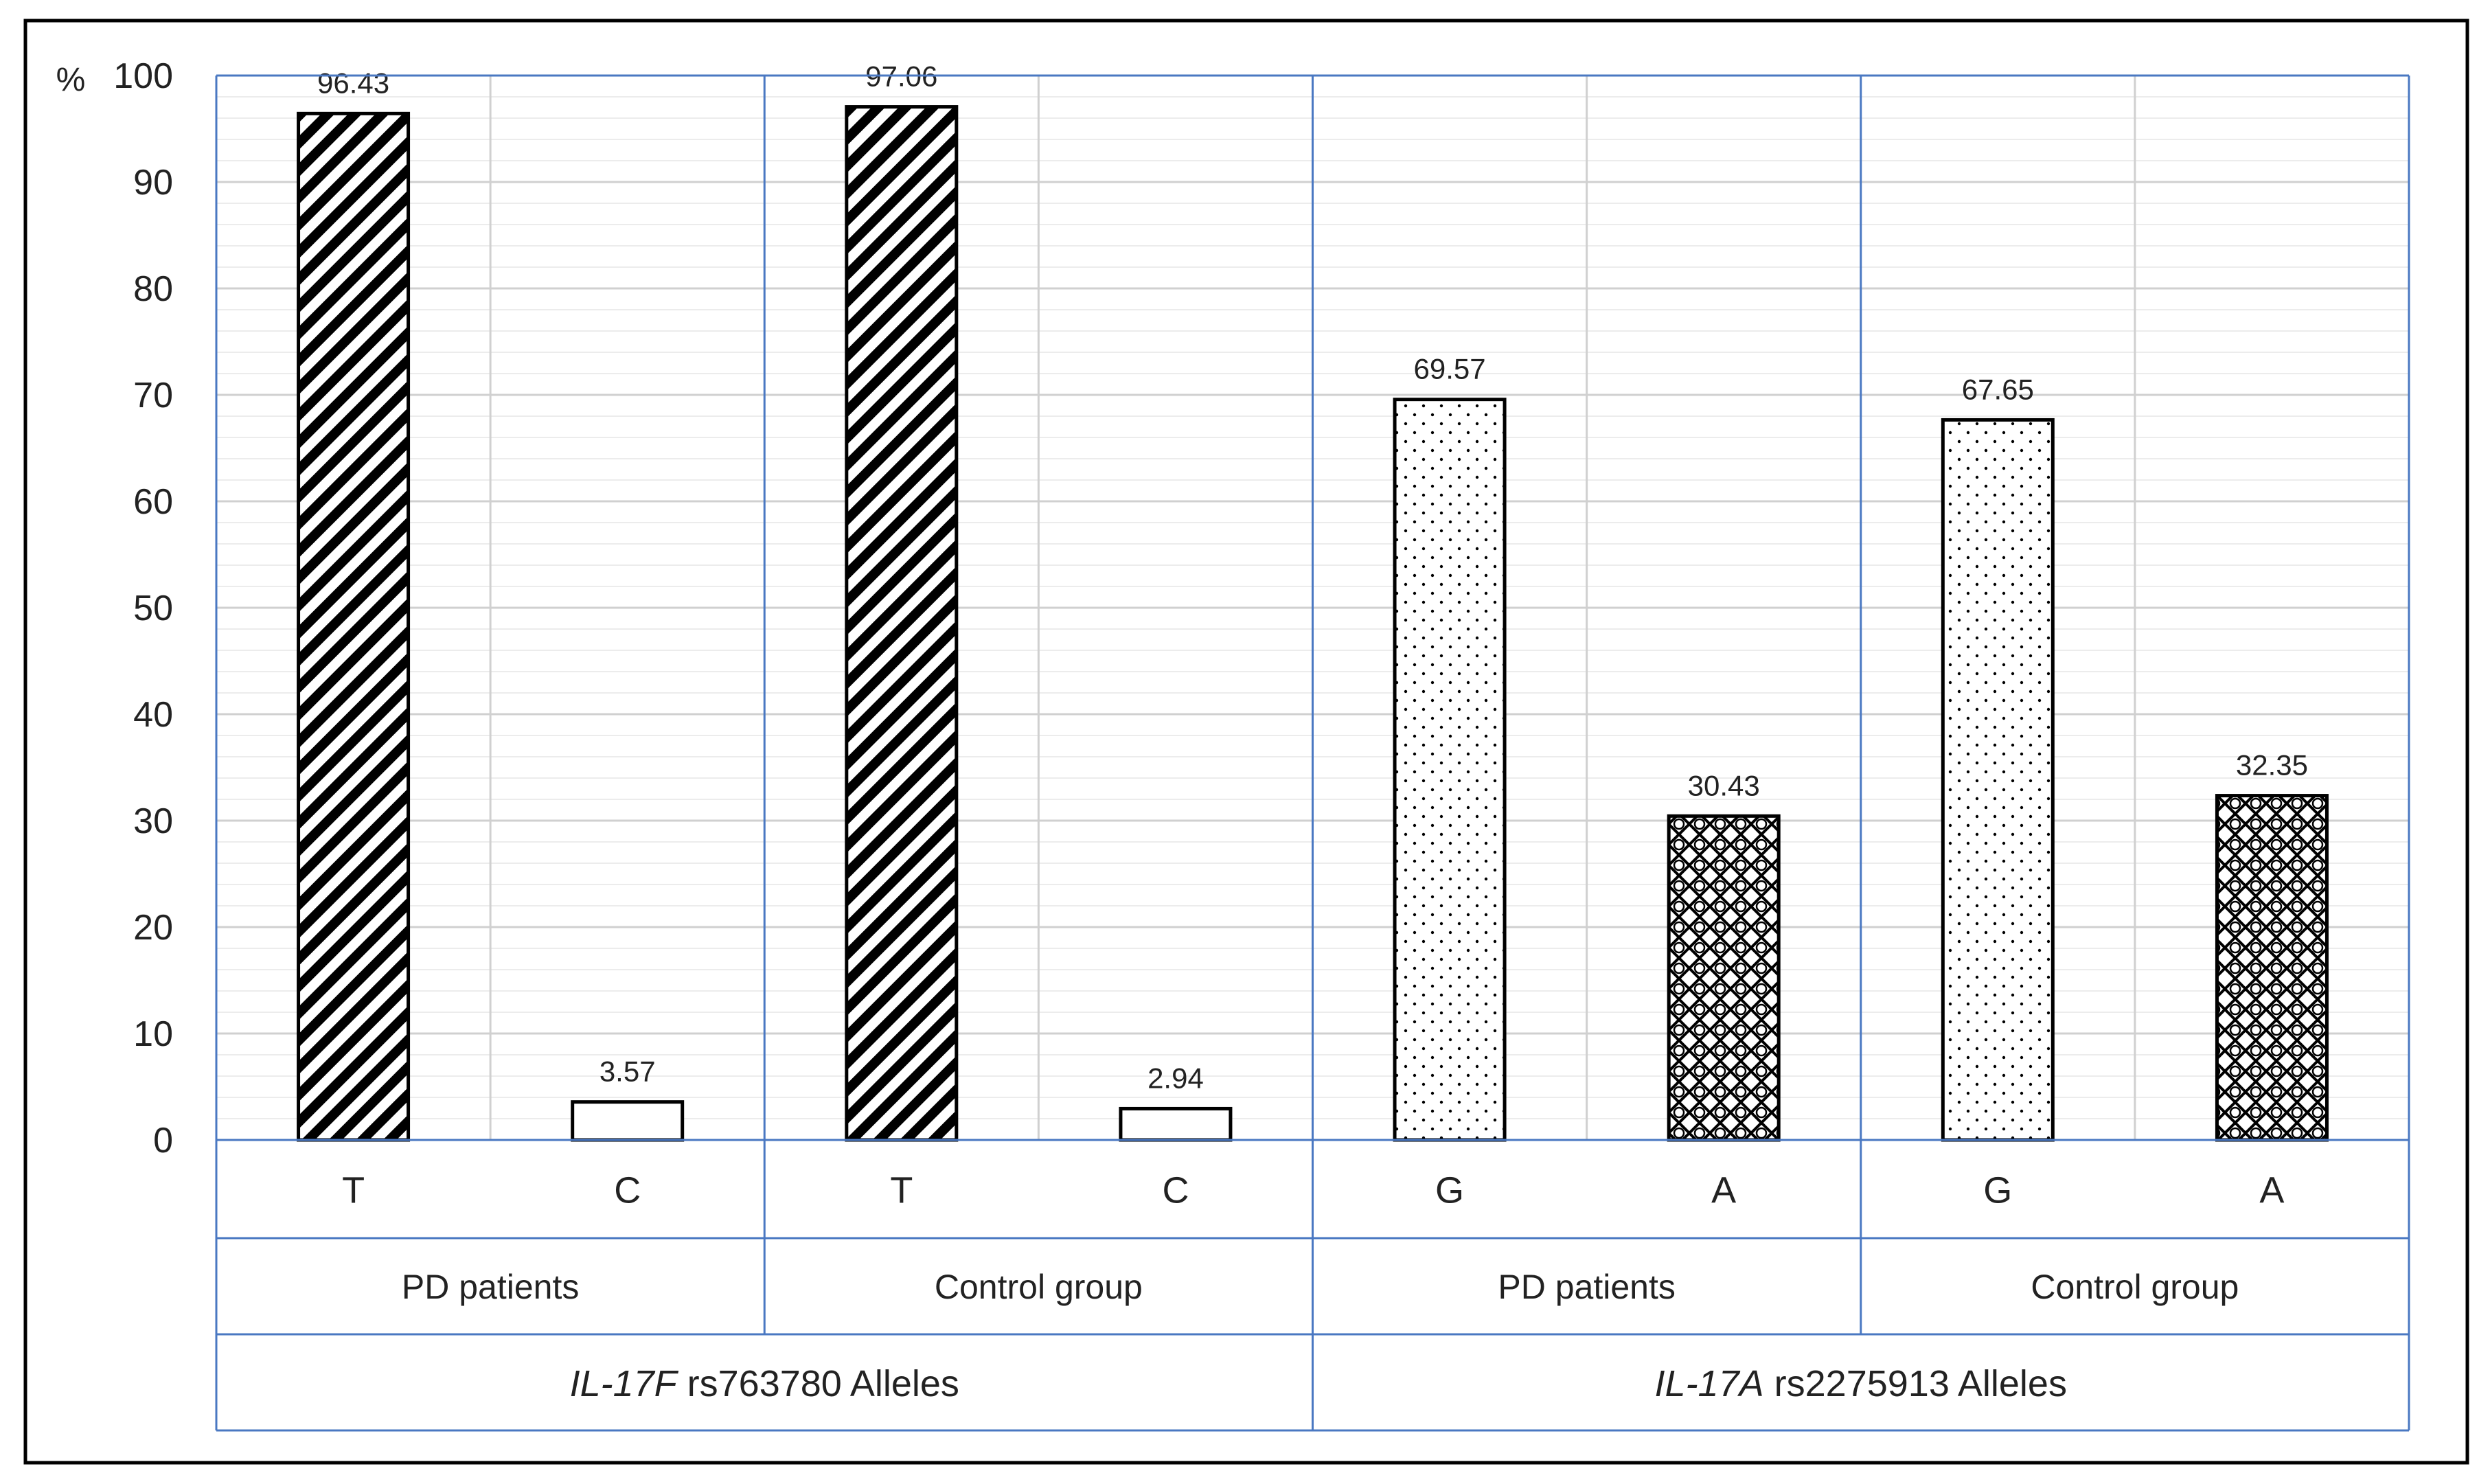  Describe the element at coordinates (1450, 369) in the screenshot. I see `data-label: 69.57` at that location.